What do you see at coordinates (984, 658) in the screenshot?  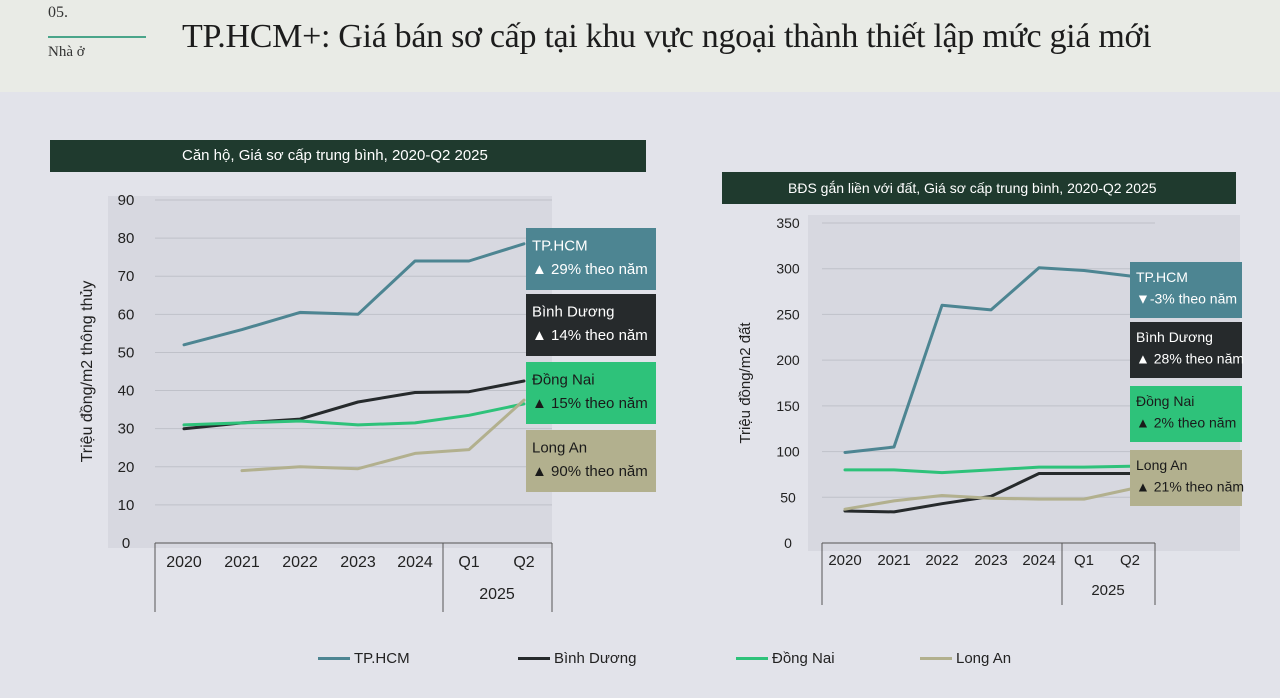 I see `legend-label-long-an: Long An` at bounding box center [984, 658].